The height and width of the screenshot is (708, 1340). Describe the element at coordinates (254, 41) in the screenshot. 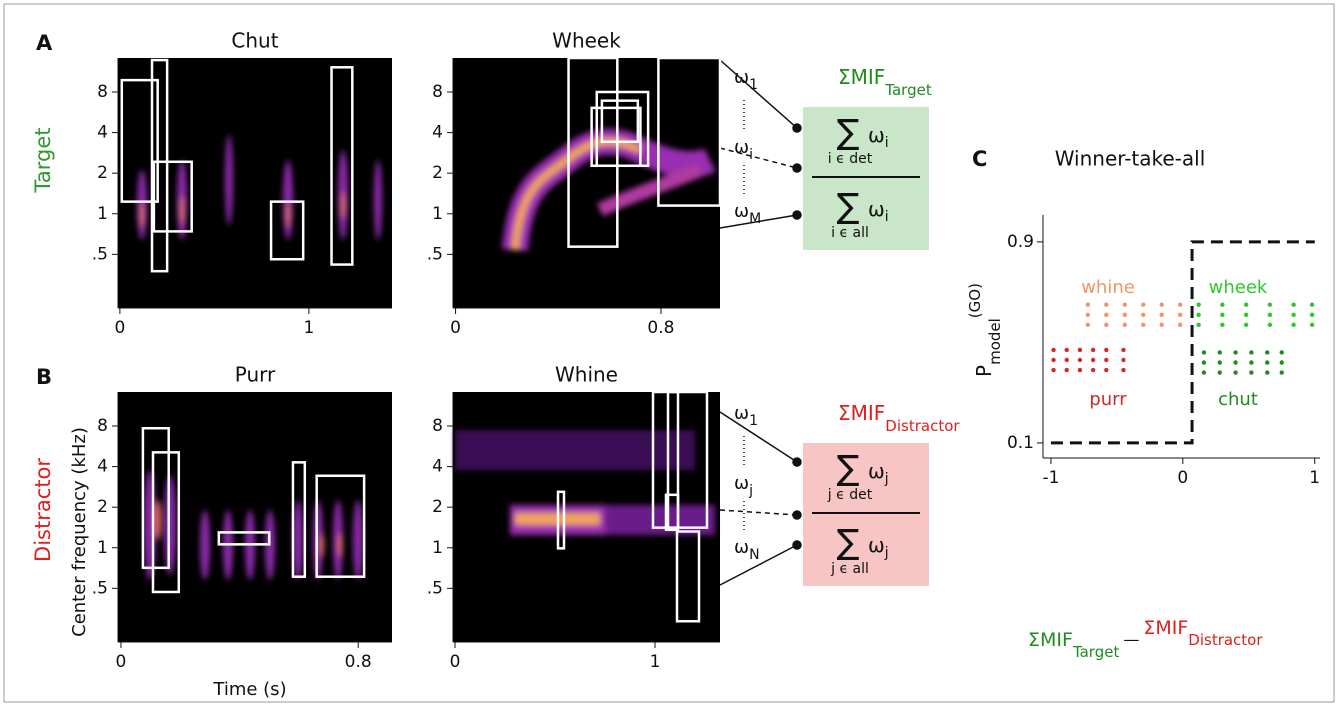

I see `panel-title: Chut` at that location.